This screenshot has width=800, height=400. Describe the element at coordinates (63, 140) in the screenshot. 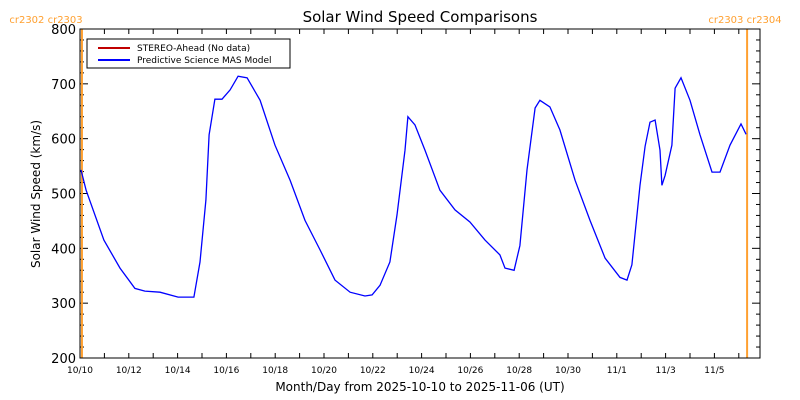

I see `y-tick-label: 600` at that location.